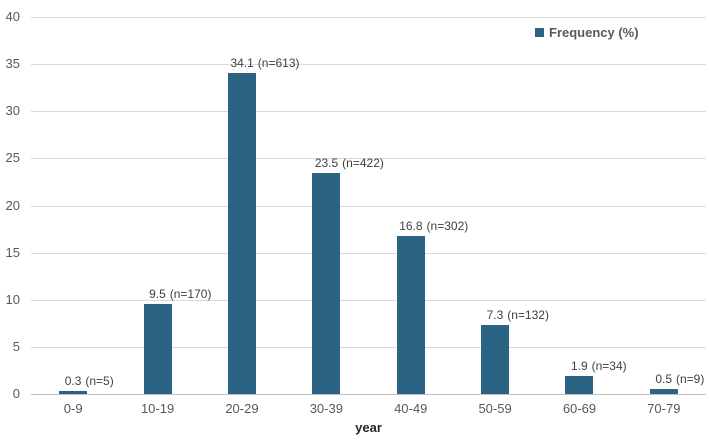  What do you see at coordinates (447, 226) in the screenshot?
I see `bar-count: (n=302)` at bounding box center [447, 226].